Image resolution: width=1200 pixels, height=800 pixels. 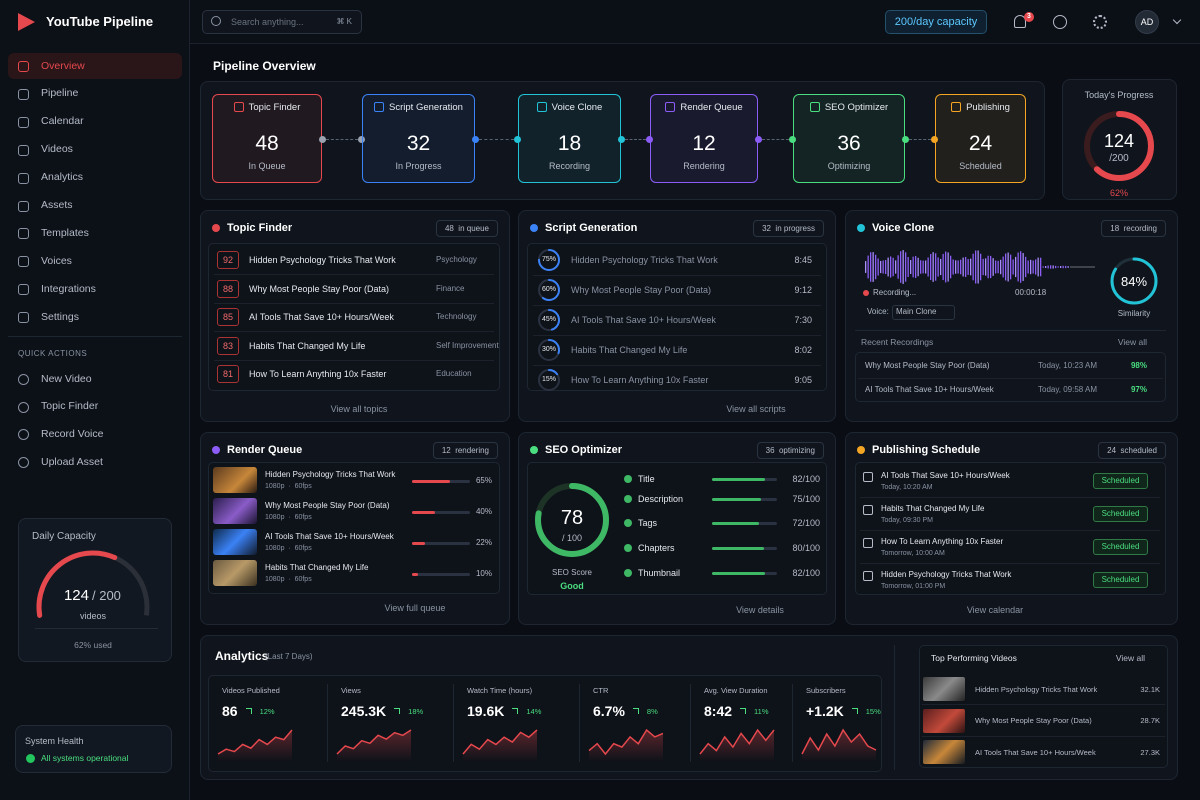 I want to click on kpi-value: 8:42, so click(x=718, y=711).